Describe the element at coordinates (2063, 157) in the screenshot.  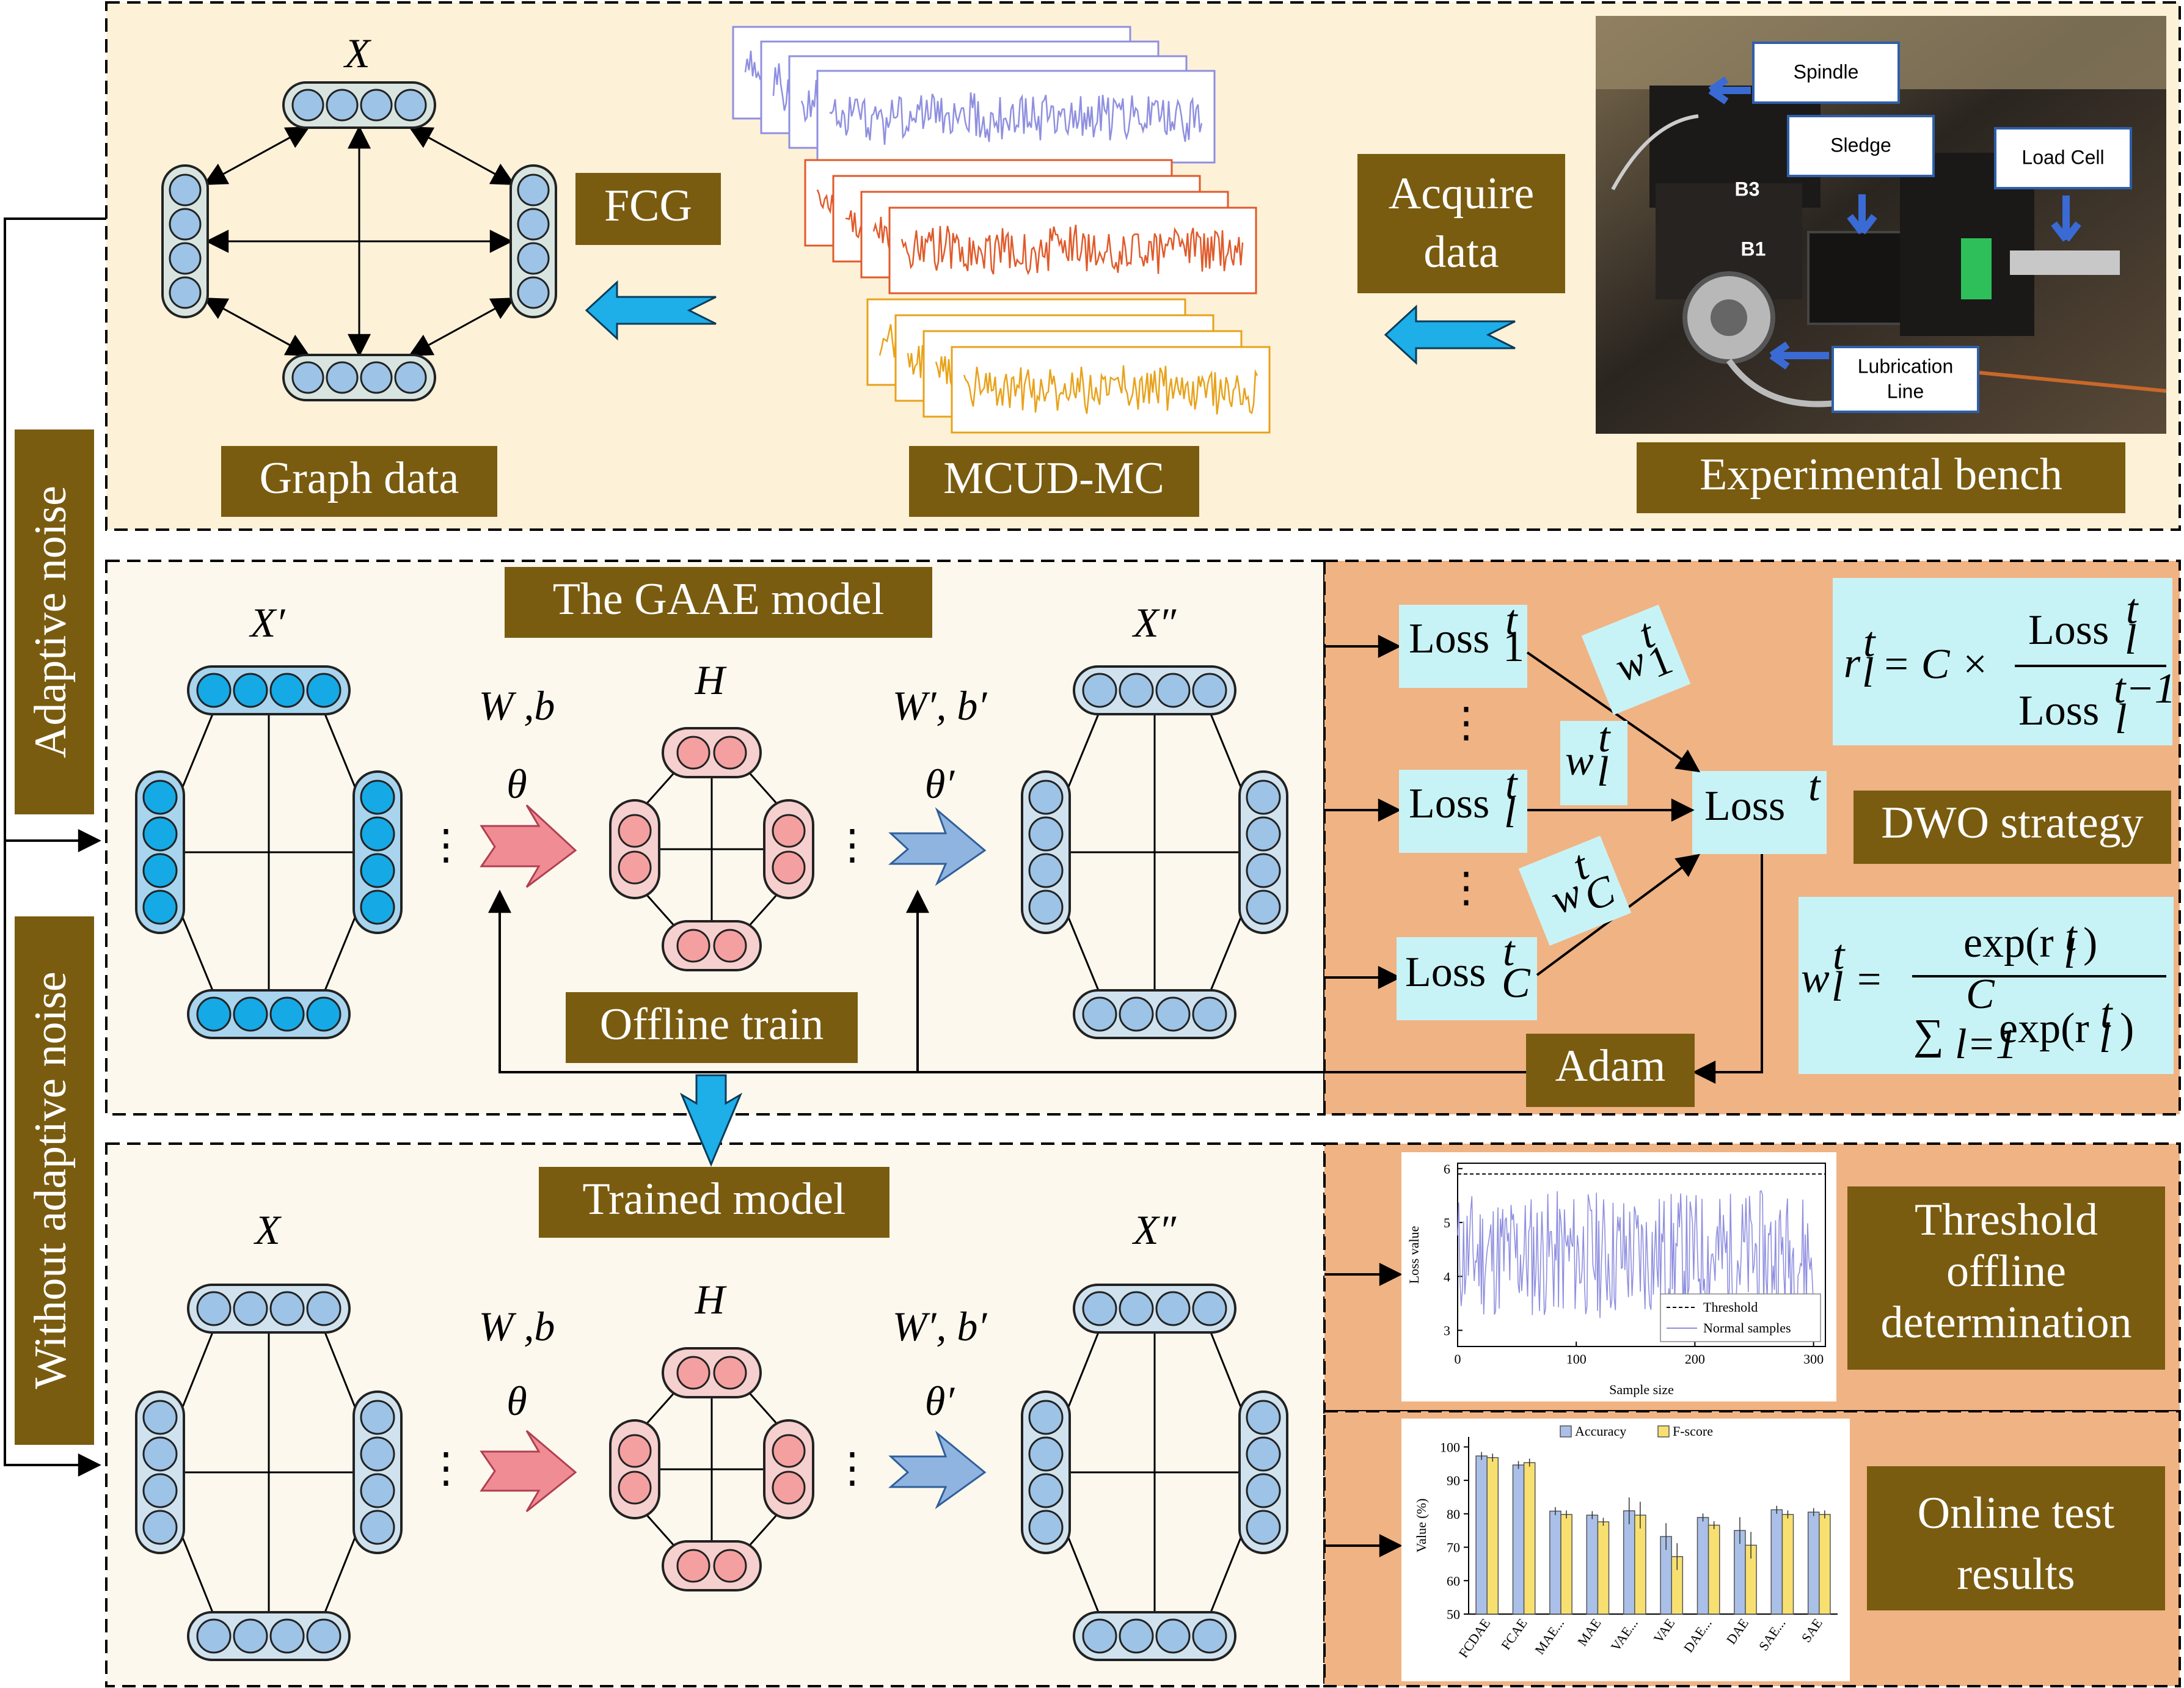
I see `svg-text: Load Cell` at that location.